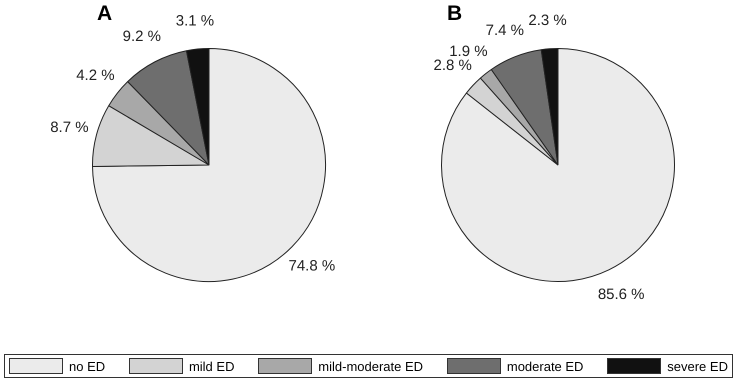  I want to click on data-label: 2.8 %, so click(452, 65).